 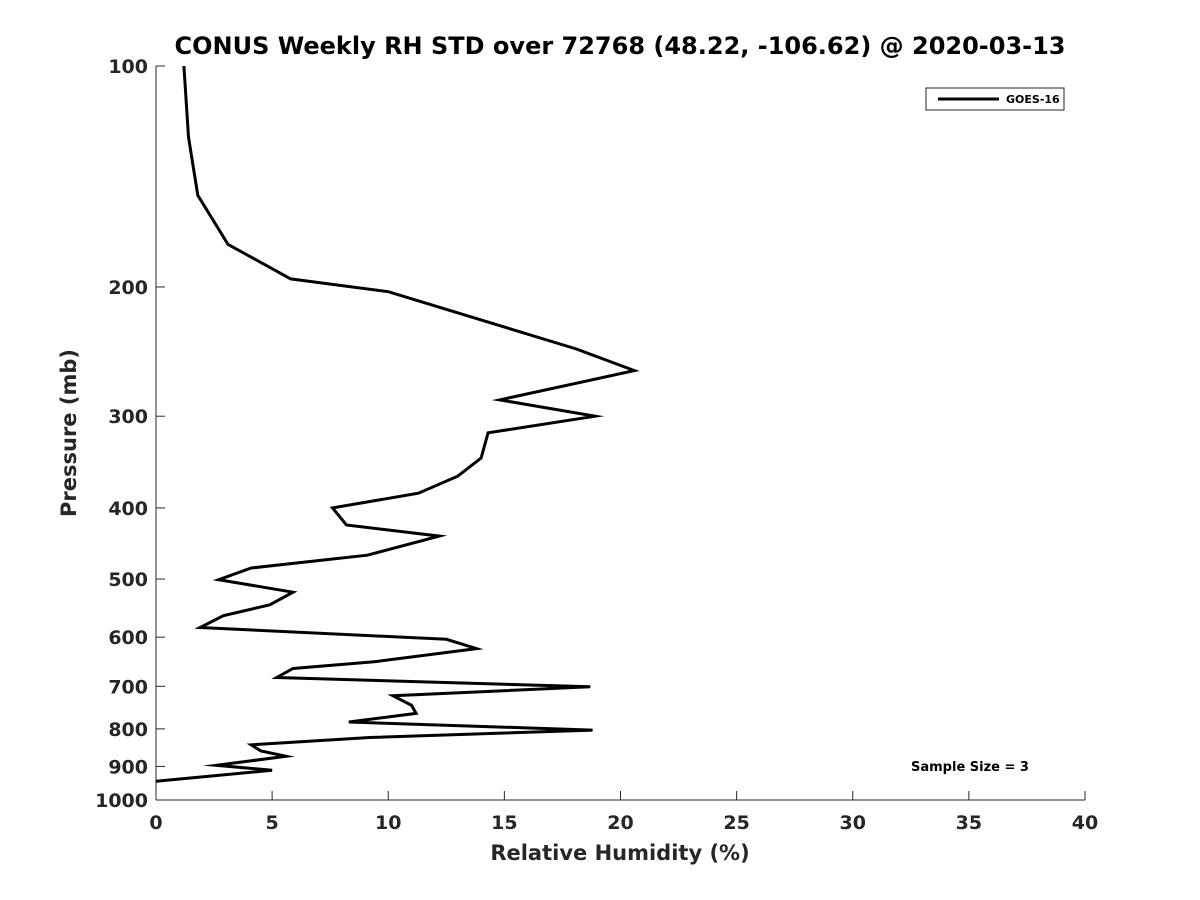 I want to click on x-tick-label: 15, so click(x=504, y=823).